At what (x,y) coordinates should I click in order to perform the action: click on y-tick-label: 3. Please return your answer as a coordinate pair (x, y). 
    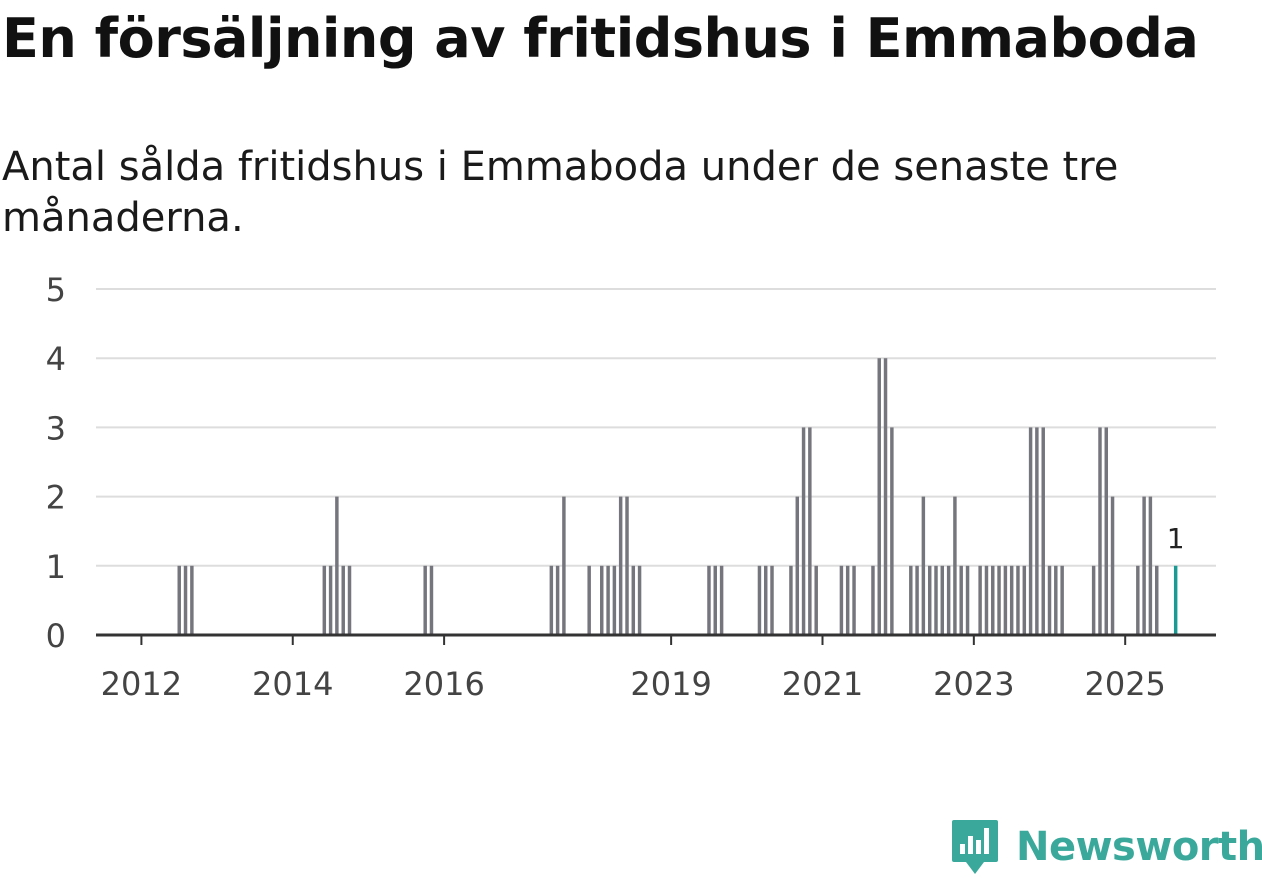
    Looking at the image, I should click on (56, 428).